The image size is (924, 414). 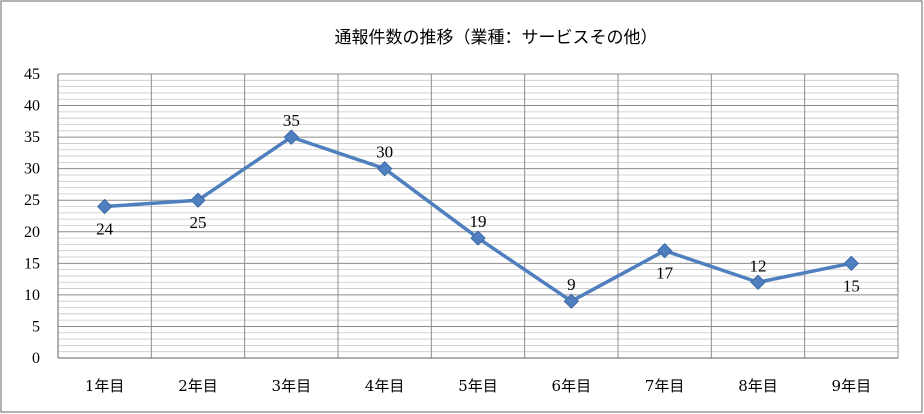 I want to click on data-label: 30, so click(x=384, y=152).